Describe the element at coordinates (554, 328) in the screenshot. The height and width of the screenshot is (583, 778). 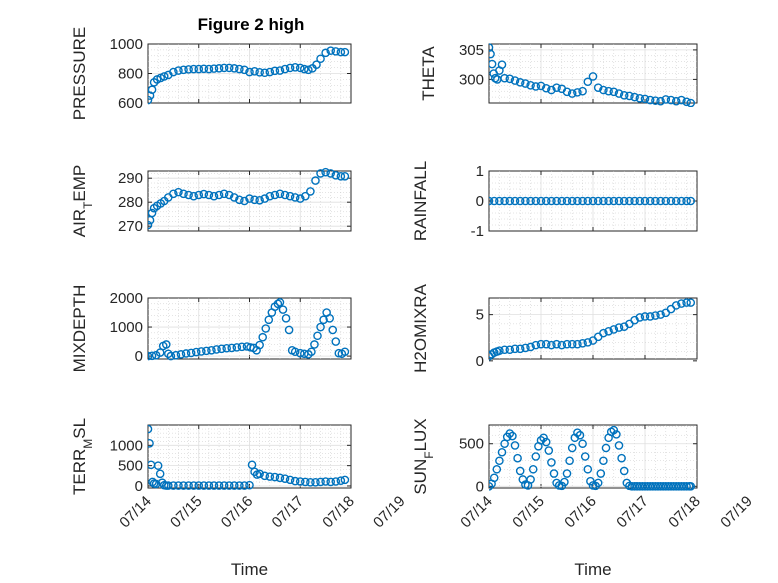
I see `panel-6: 0 5 H2OMIXRA` at that location.